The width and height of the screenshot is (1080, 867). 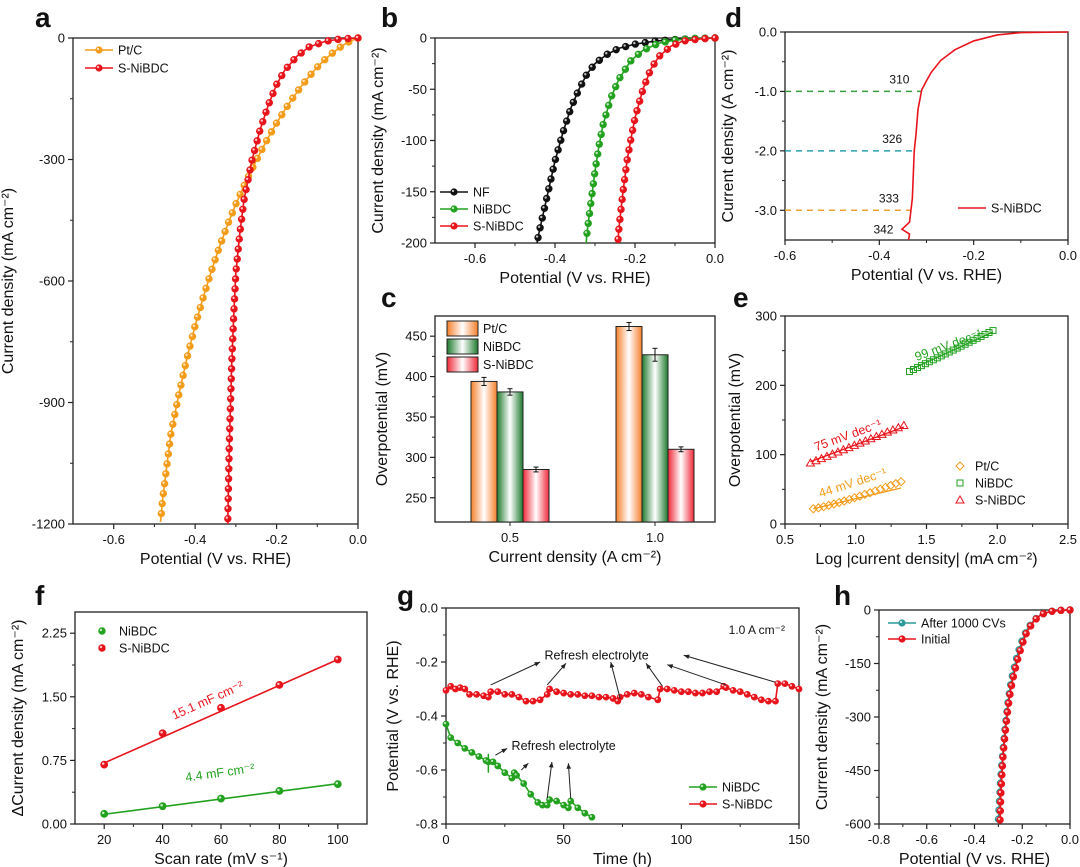 What do you see at coordinates (510, 537) in the screenshot?
I see `x-tick-label: 0.5` at bounding box center [510, 537].